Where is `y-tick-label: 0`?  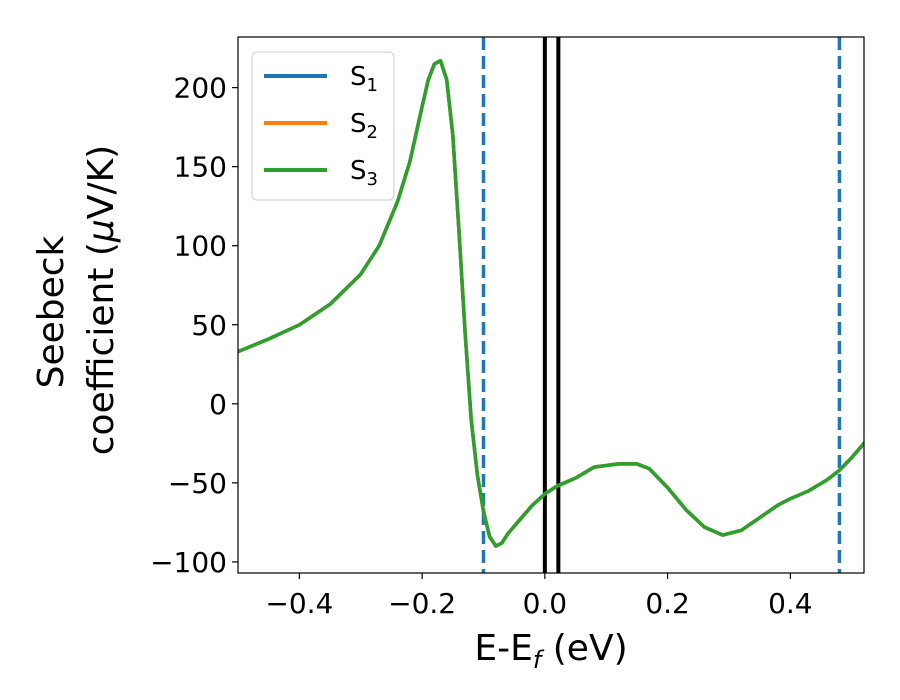
y-tick-label: 0 is located at coordinates (218, 404).